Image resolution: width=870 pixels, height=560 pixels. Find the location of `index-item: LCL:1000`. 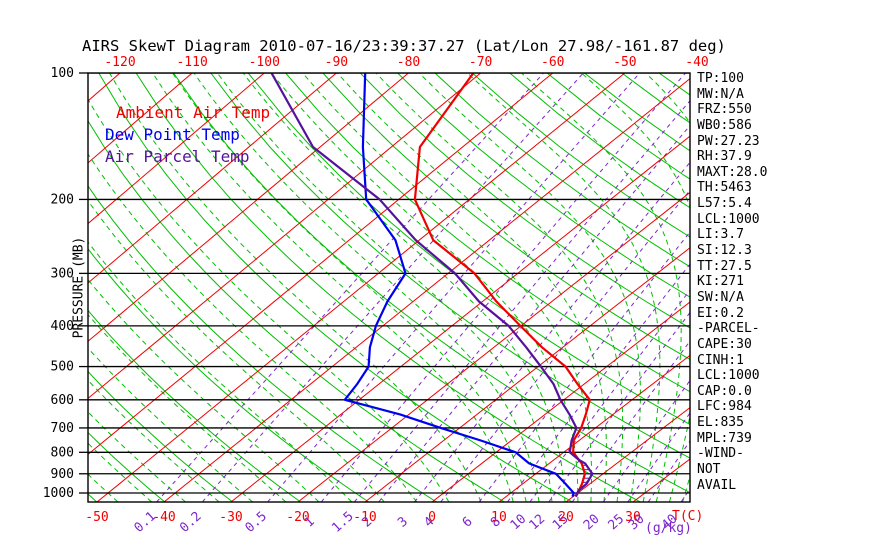

index-item: LCL:1000 is located at coordinates (728, 219).